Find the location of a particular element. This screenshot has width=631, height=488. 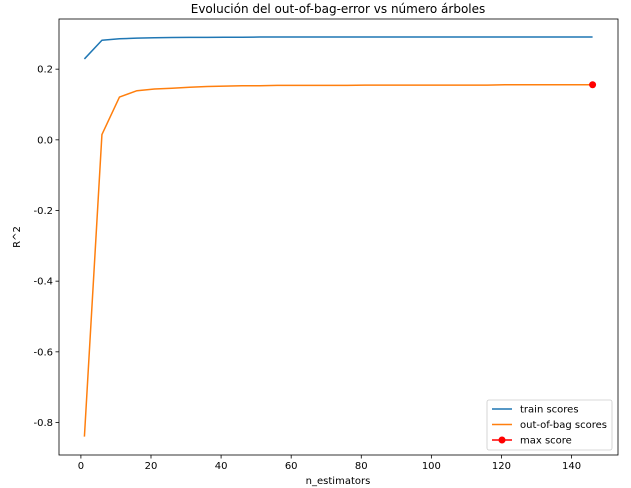

y-tick-label: -0.4 is located at coordinates (43, 282).